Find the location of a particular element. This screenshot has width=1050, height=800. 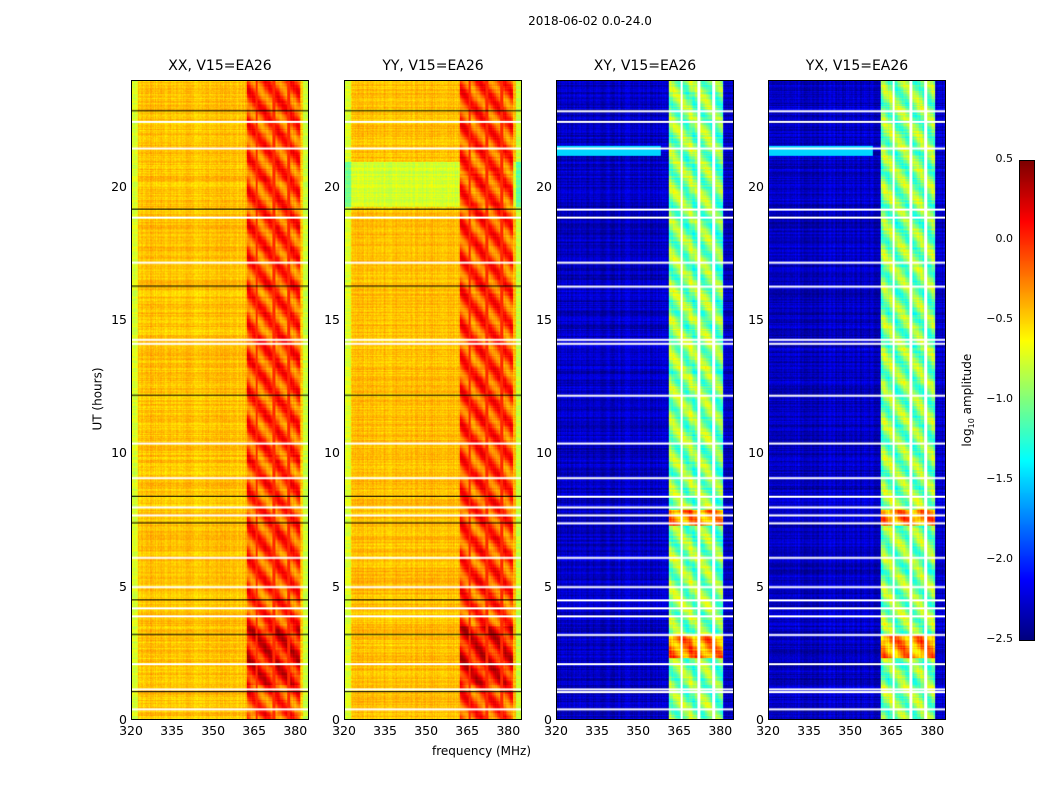

colorbar-tick-label: −1.5 is located at coordinates (999, 478).